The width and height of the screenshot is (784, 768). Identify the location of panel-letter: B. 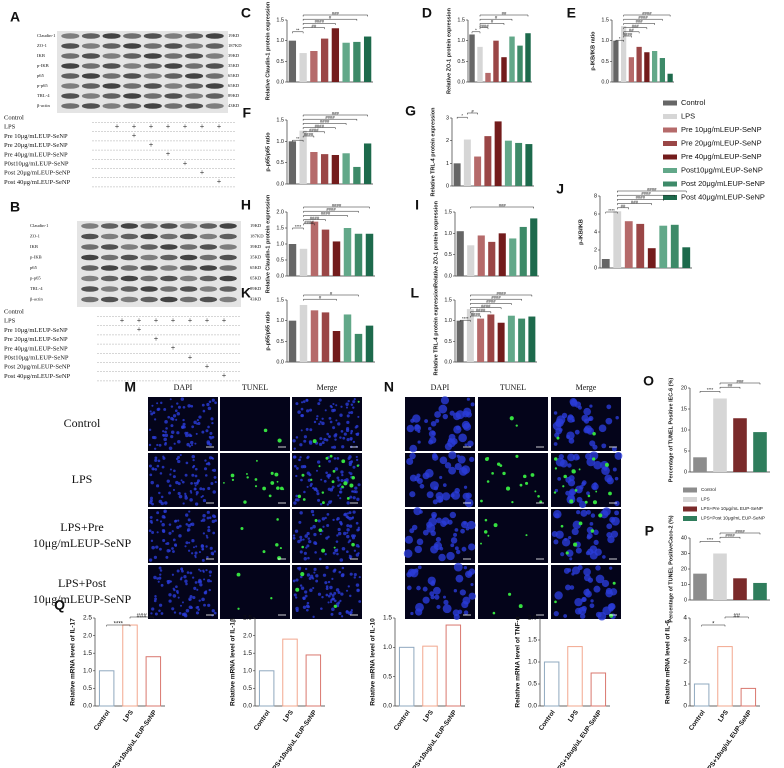
(15, 207).